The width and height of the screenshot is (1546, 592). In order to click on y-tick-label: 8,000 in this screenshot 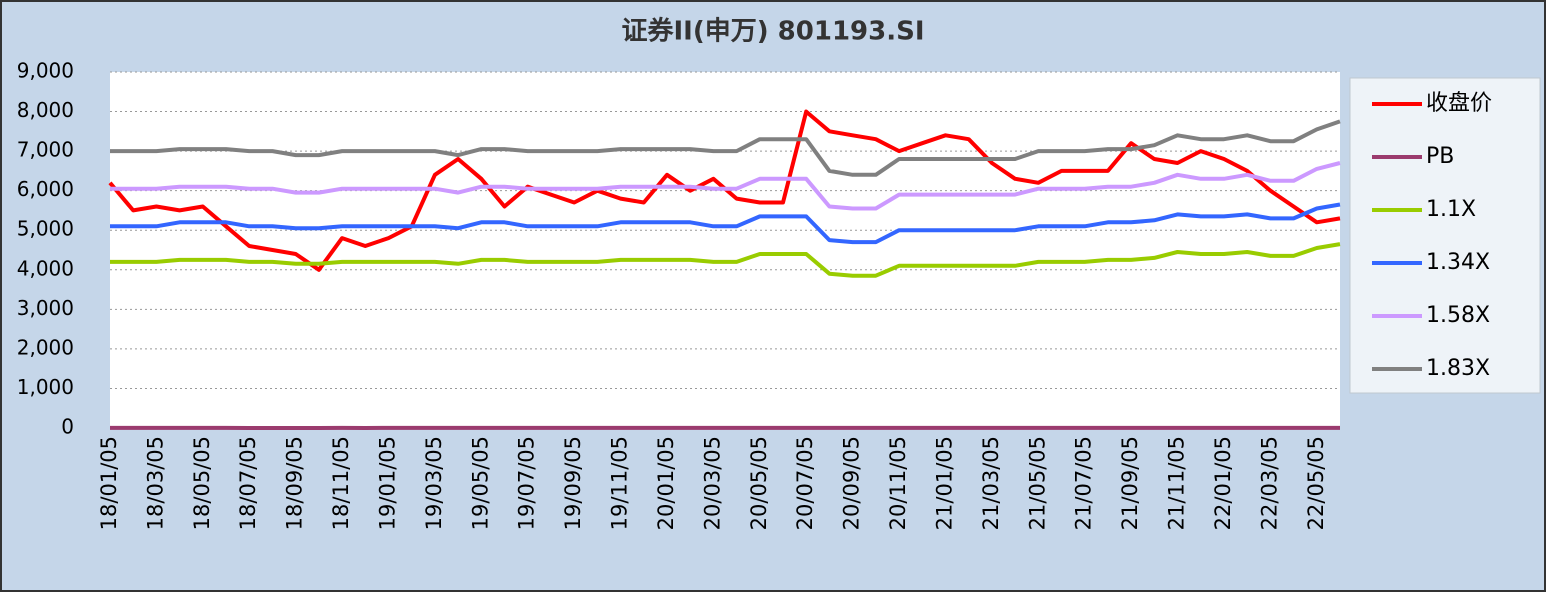, I will do `click(45, 110)`.